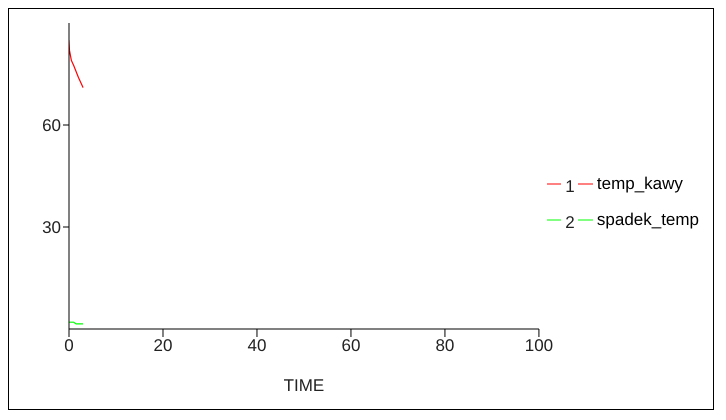 The image size is (726, 420). I want to click on text: 2, so click(570, 222).